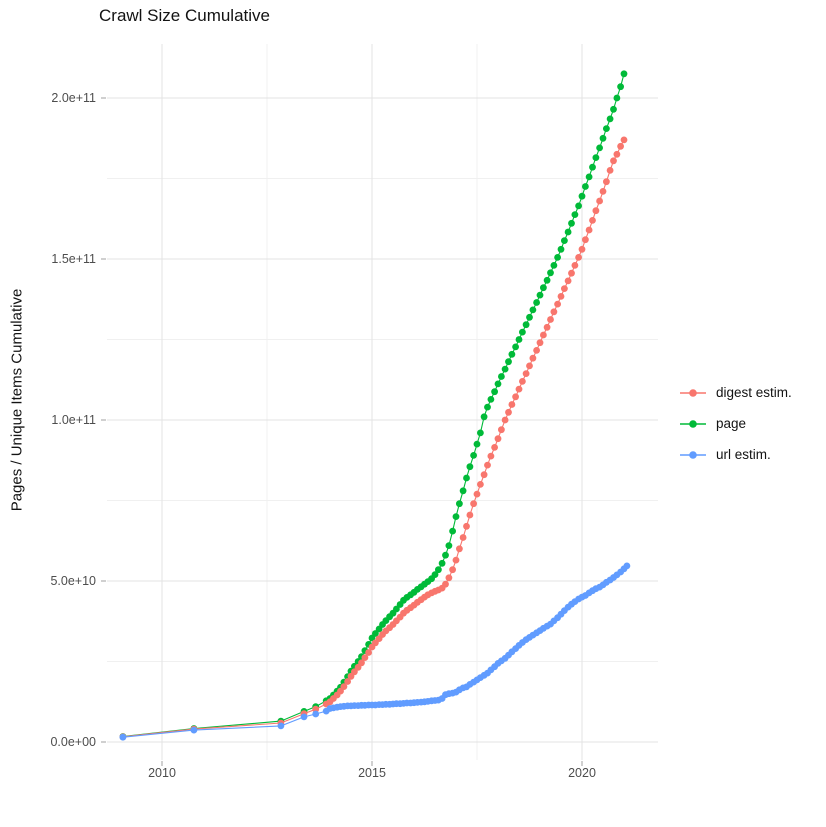  What do you see at coordinates (735, 423) in the screenshot?
I see `legend-item-page: page` at bounding box center [735, 423].